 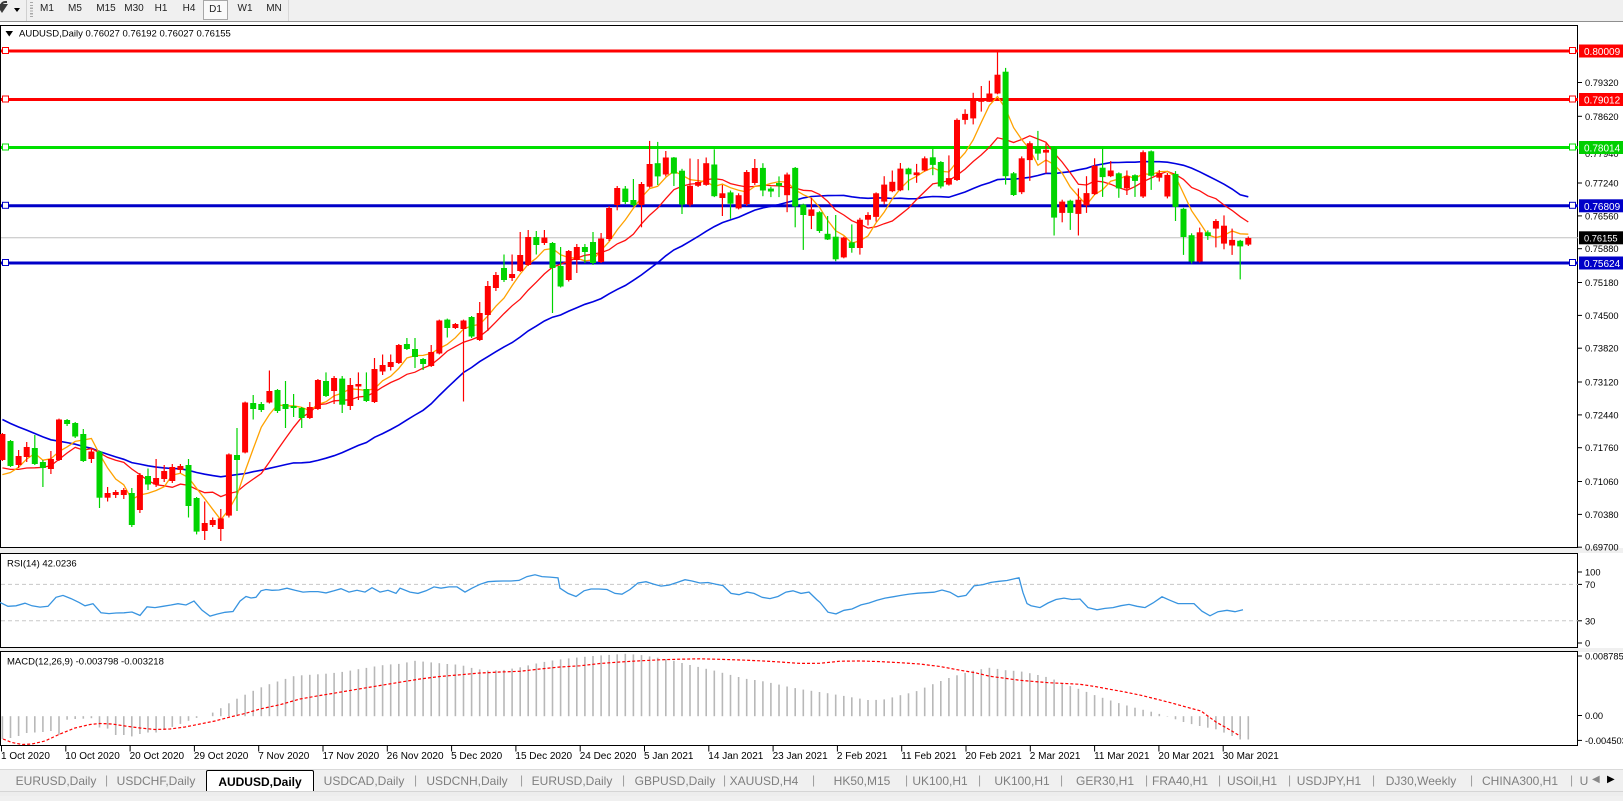 I want to click on svg-text: 0.73820, so click(x=1602, y=349).